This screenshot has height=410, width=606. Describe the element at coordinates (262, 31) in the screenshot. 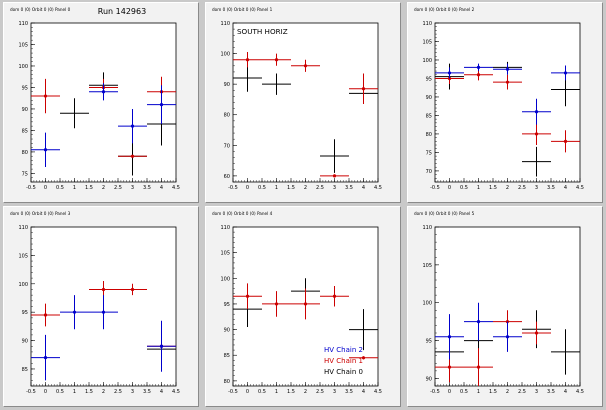

I see `chart-title: SOUTH HORIZ` at that location.